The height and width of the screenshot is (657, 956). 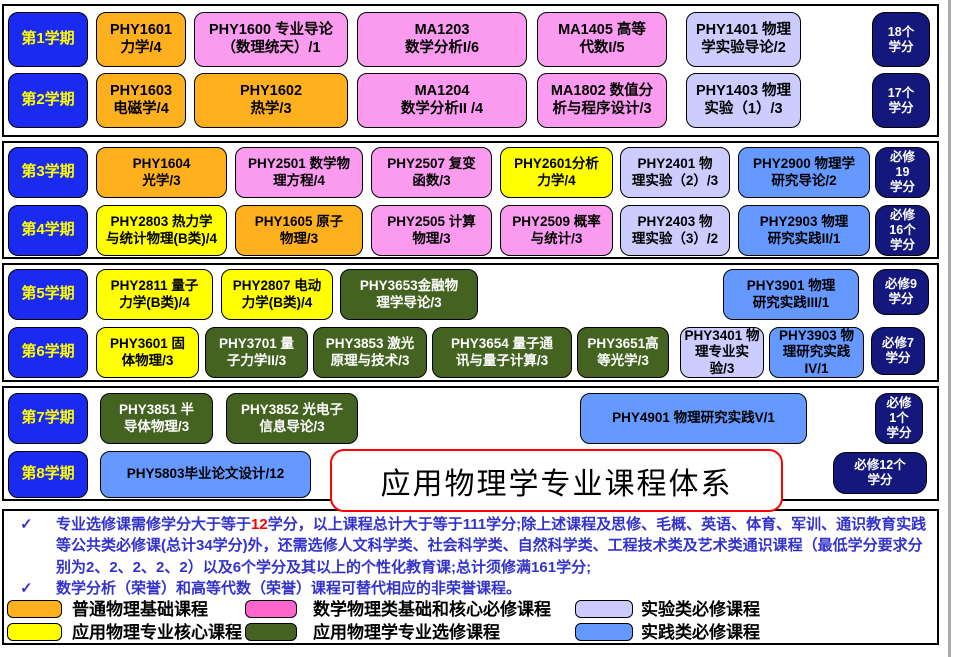 I want to click on semester-label: 第7学期, so click(x=48, y=418).